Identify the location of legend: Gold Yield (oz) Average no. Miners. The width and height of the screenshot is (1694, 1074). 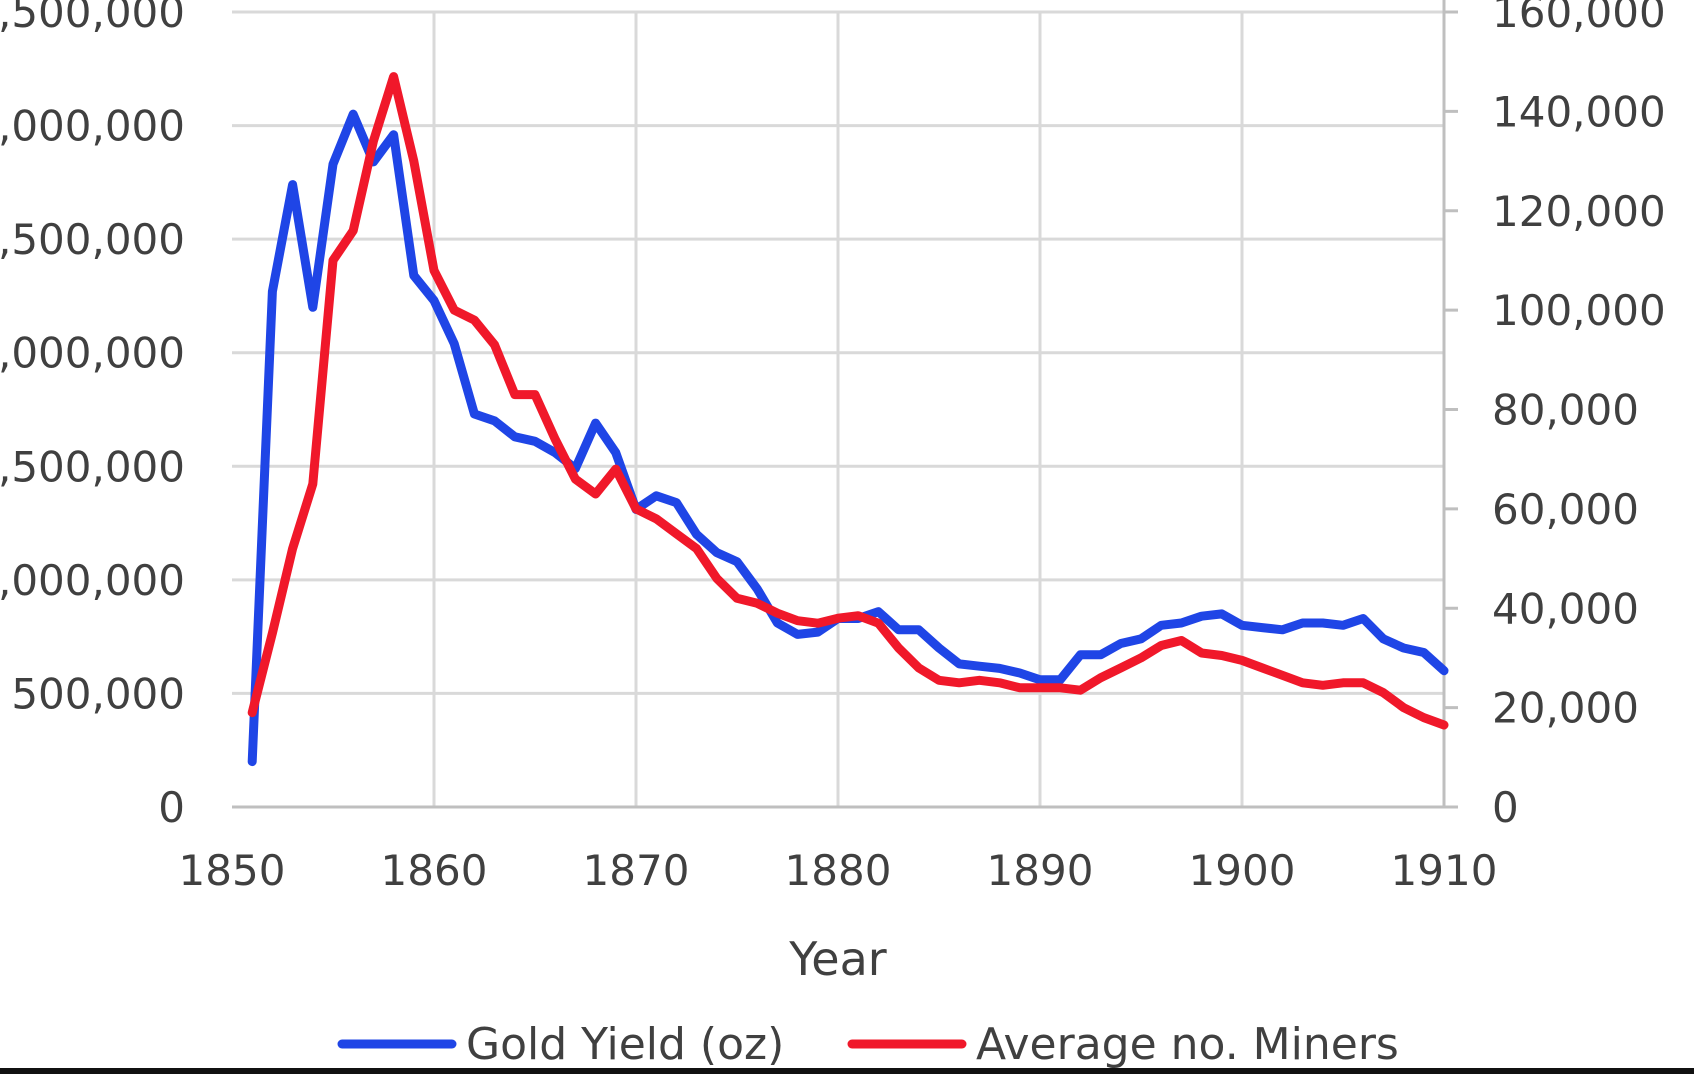
(868, 1044).